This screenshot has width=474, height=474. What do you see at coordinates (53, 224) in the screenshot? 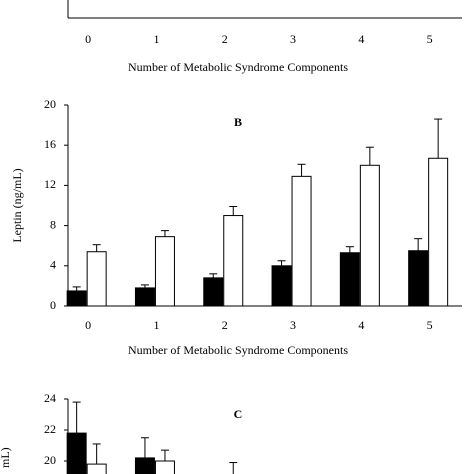
I see `y-tick-label: 8` at bounding box center [53, 224].